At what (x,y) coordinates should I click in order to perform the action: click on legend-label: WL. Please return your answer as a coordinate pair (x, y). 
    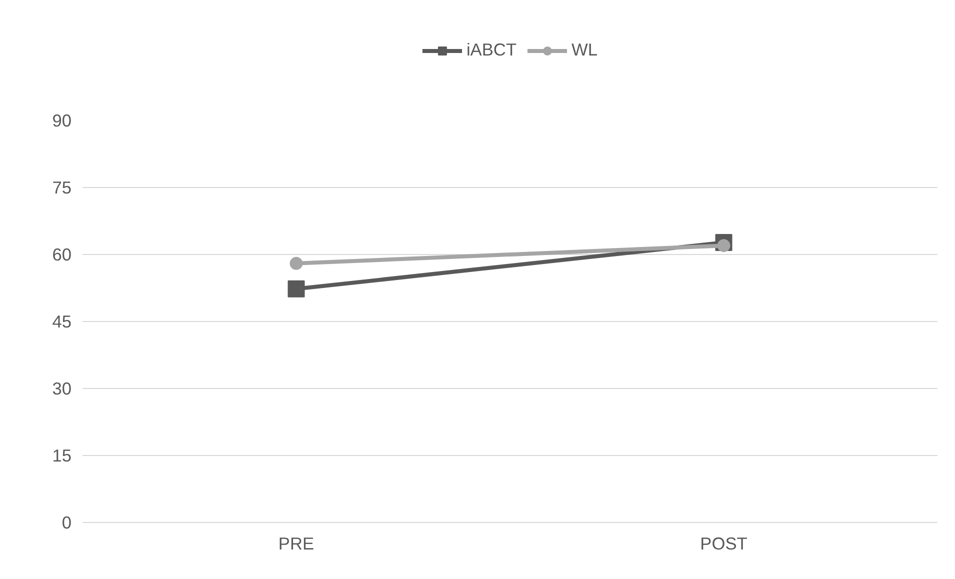
    Looking at the image, I should click on (585, 50).